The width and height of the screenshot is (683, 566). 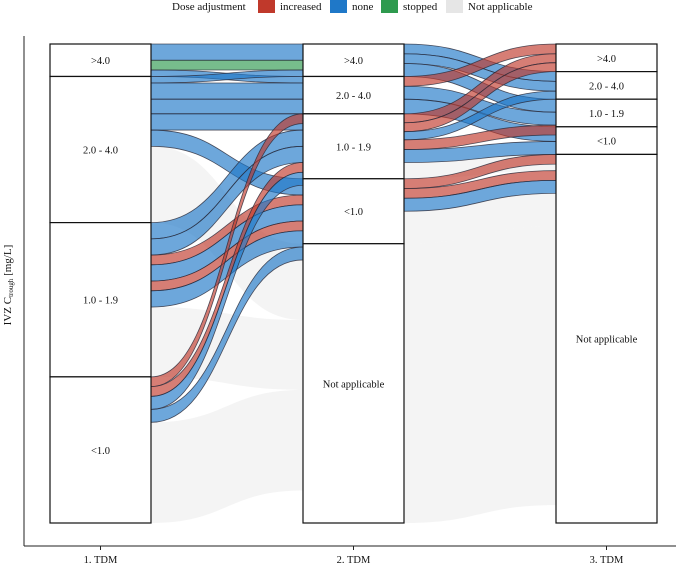 What do you see at coordinates (454, 6) in the screenshot?
I see `legend-key-na` at bounding box center [454, 6].